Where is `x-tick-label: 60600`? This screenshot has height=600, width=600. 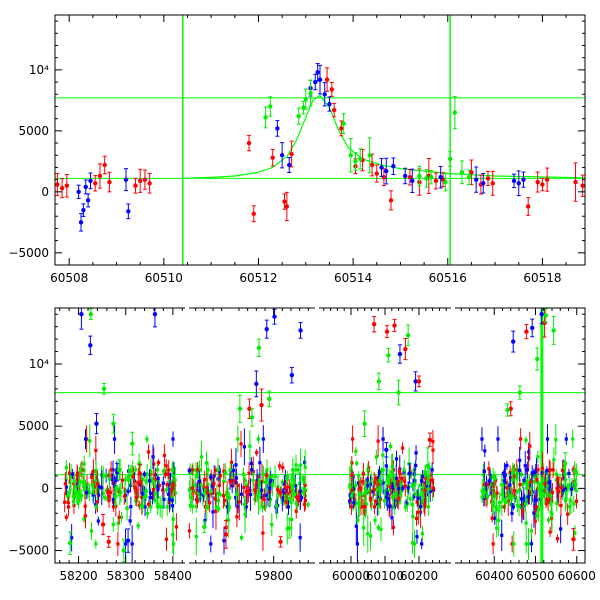 x-tick-label: 60600 is located at coordinates (577, 576).